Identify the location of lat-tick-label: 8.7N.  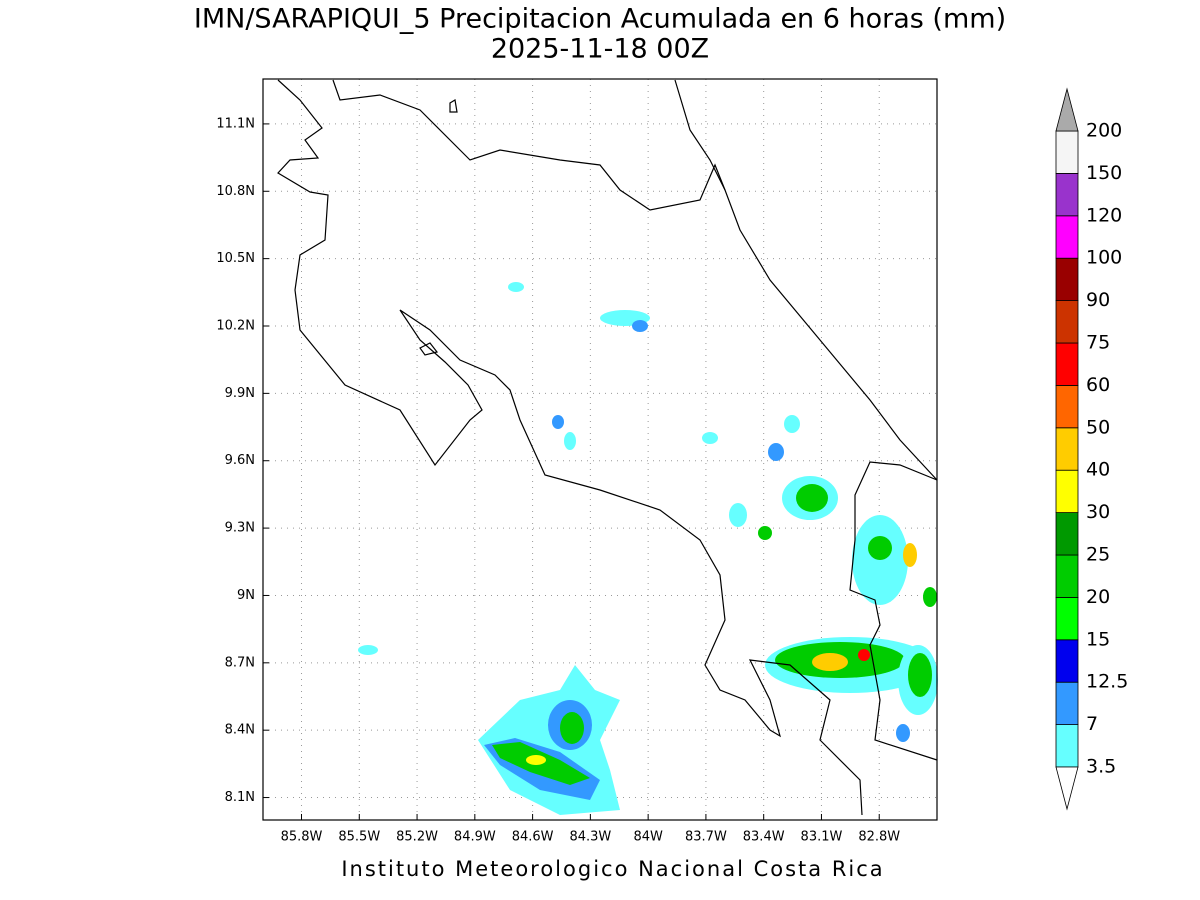
(240, 662).